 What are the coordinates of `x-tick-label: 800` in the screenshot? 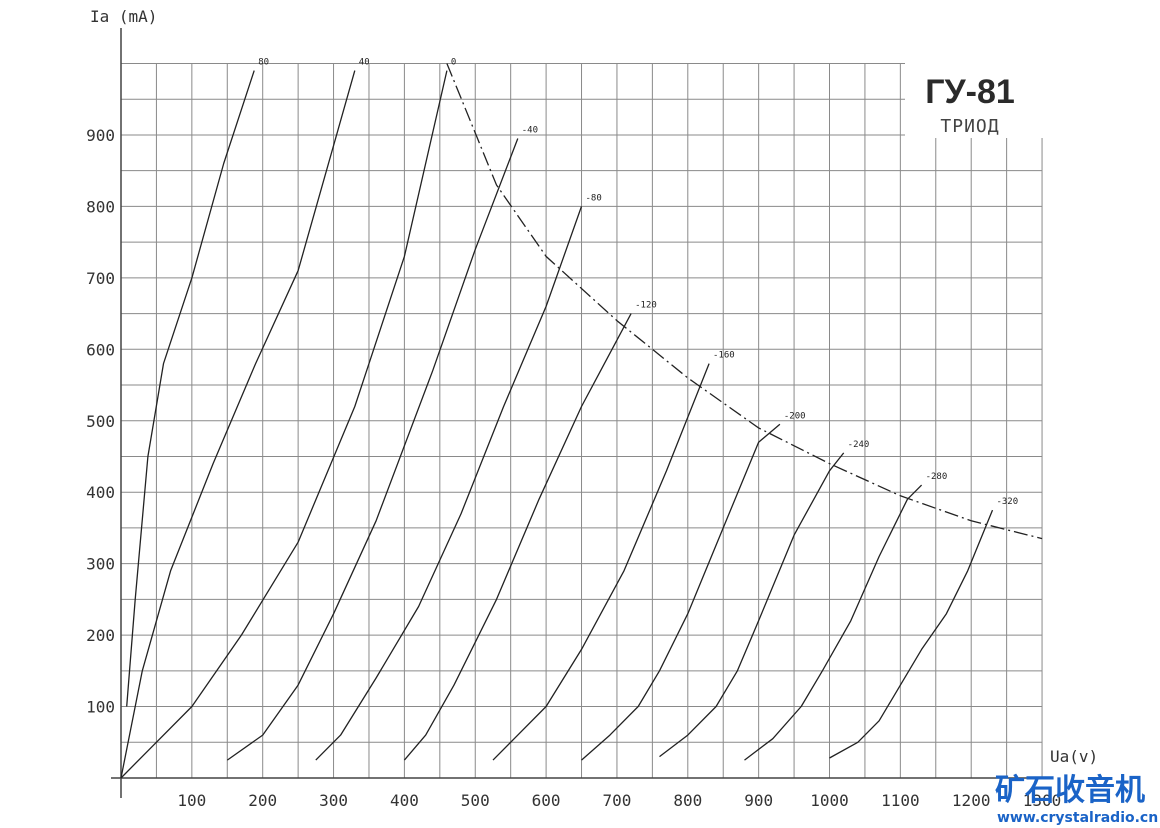 It's located at (687, 800).